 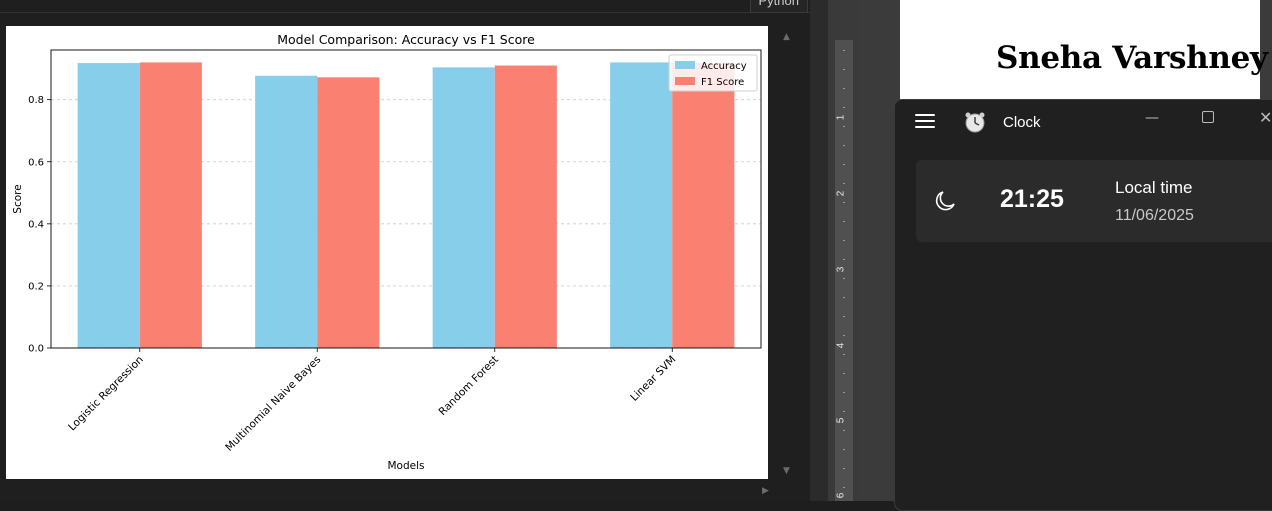 I want to click on close-icon: ✕, so click(x=1265, y=117).